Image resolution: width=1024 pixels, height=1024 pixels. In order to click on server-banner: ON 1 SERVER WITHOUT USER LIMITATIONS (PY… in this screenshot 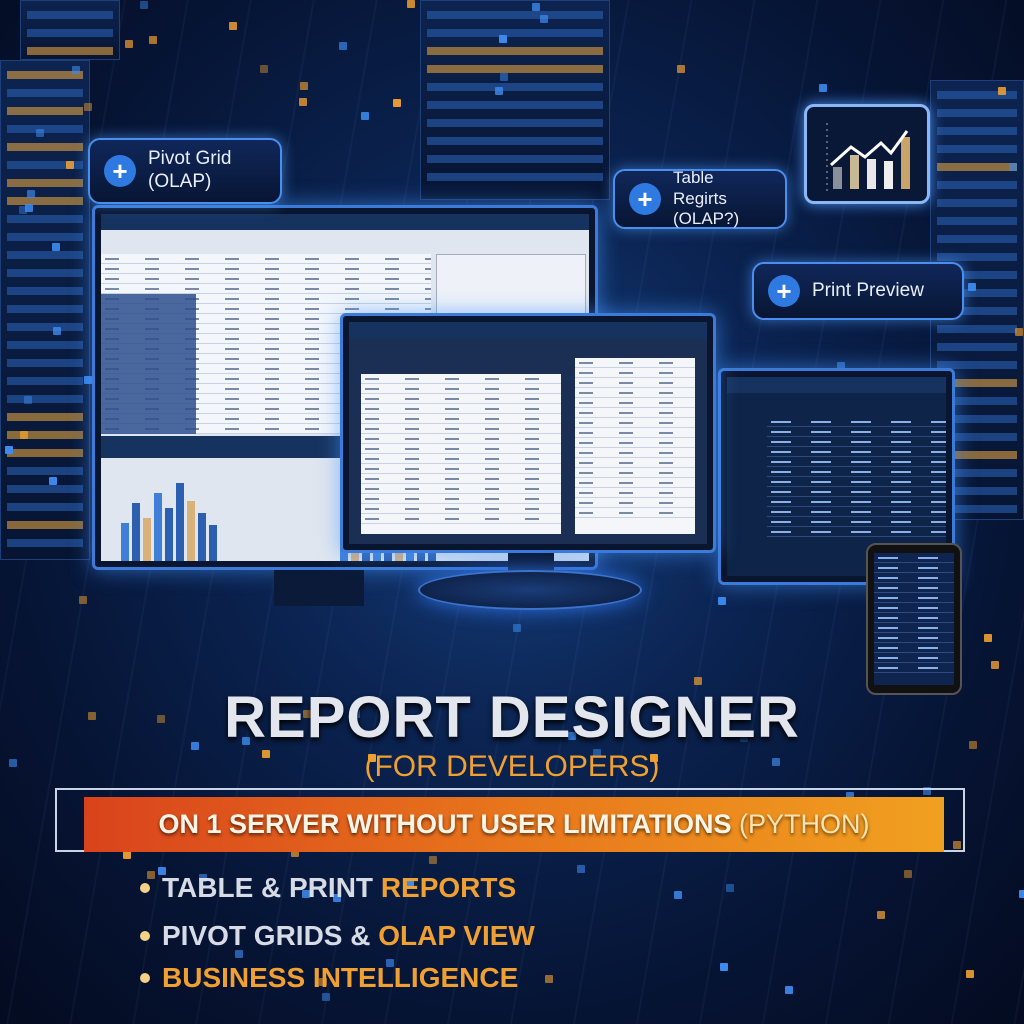, I will do `click(514, 824)`.